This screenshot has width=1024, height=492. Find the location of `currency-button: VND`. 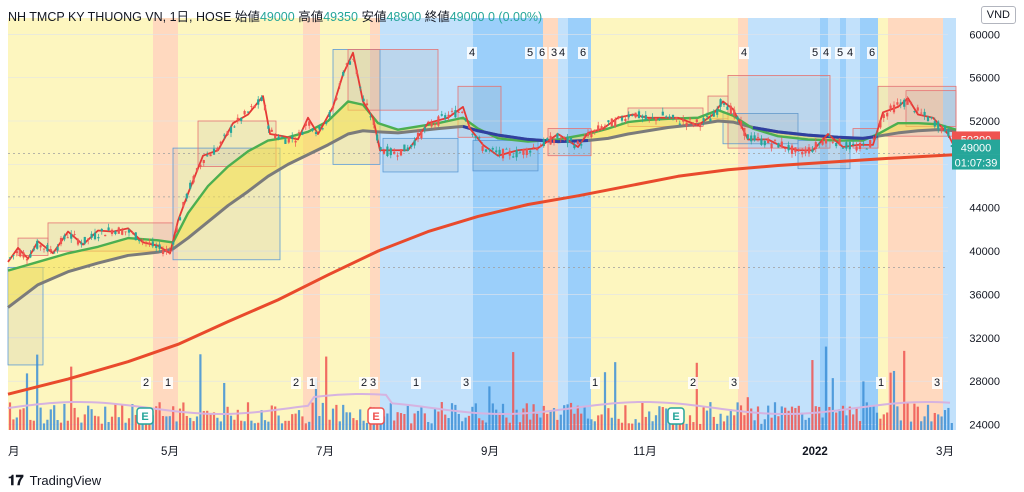

currency-button: VND is located at coordinates (998, 15).